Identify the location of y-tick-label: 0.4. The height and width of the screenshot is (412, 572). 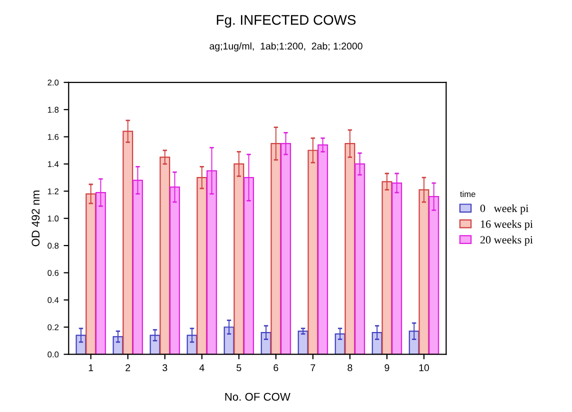
(53, 300).